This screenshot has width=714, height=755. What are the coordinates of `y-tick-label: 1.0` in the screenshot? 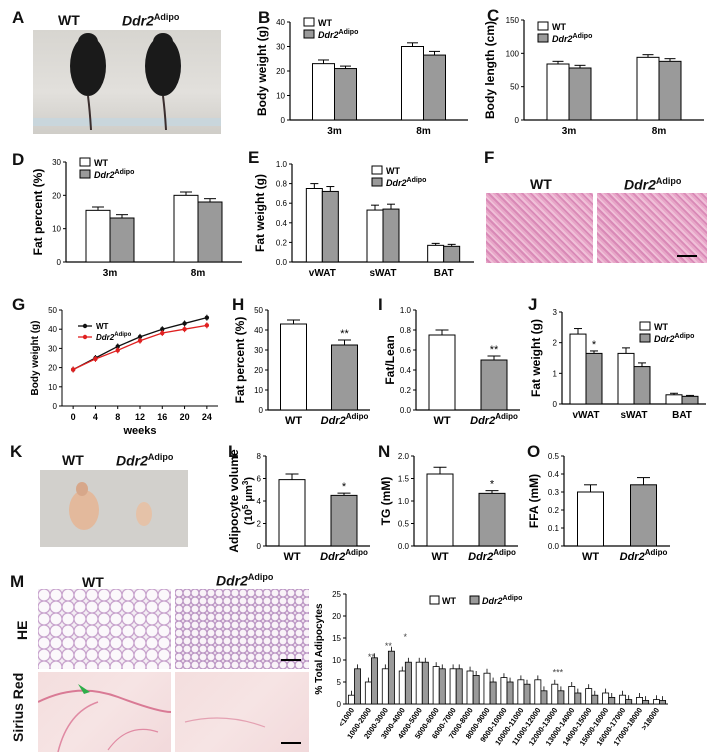 It's located at (404, 501).